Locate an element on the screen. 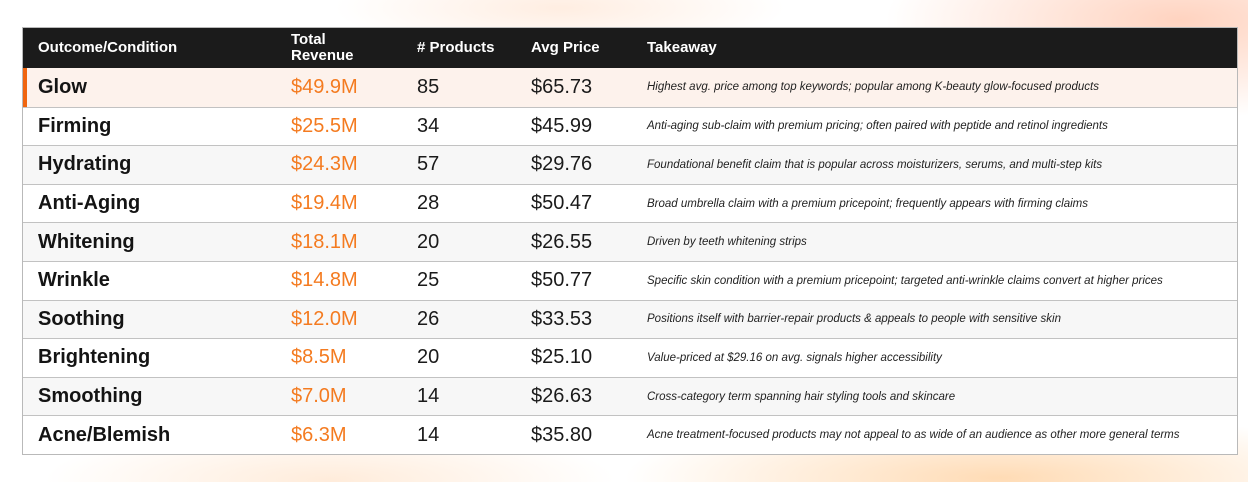 The height and width of the screenshot is (482, 1248). condition-cell: Smoothing is located at coordinates (90, 396).